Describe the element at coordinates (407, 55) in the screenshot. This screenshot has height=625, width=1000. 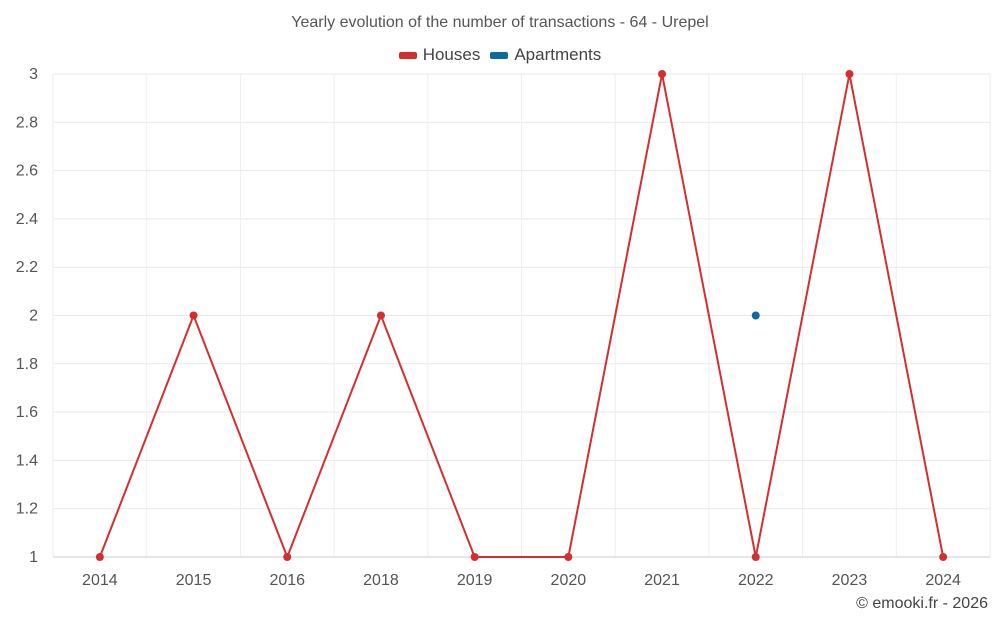
I see `legend-swatch-houses` at that location.